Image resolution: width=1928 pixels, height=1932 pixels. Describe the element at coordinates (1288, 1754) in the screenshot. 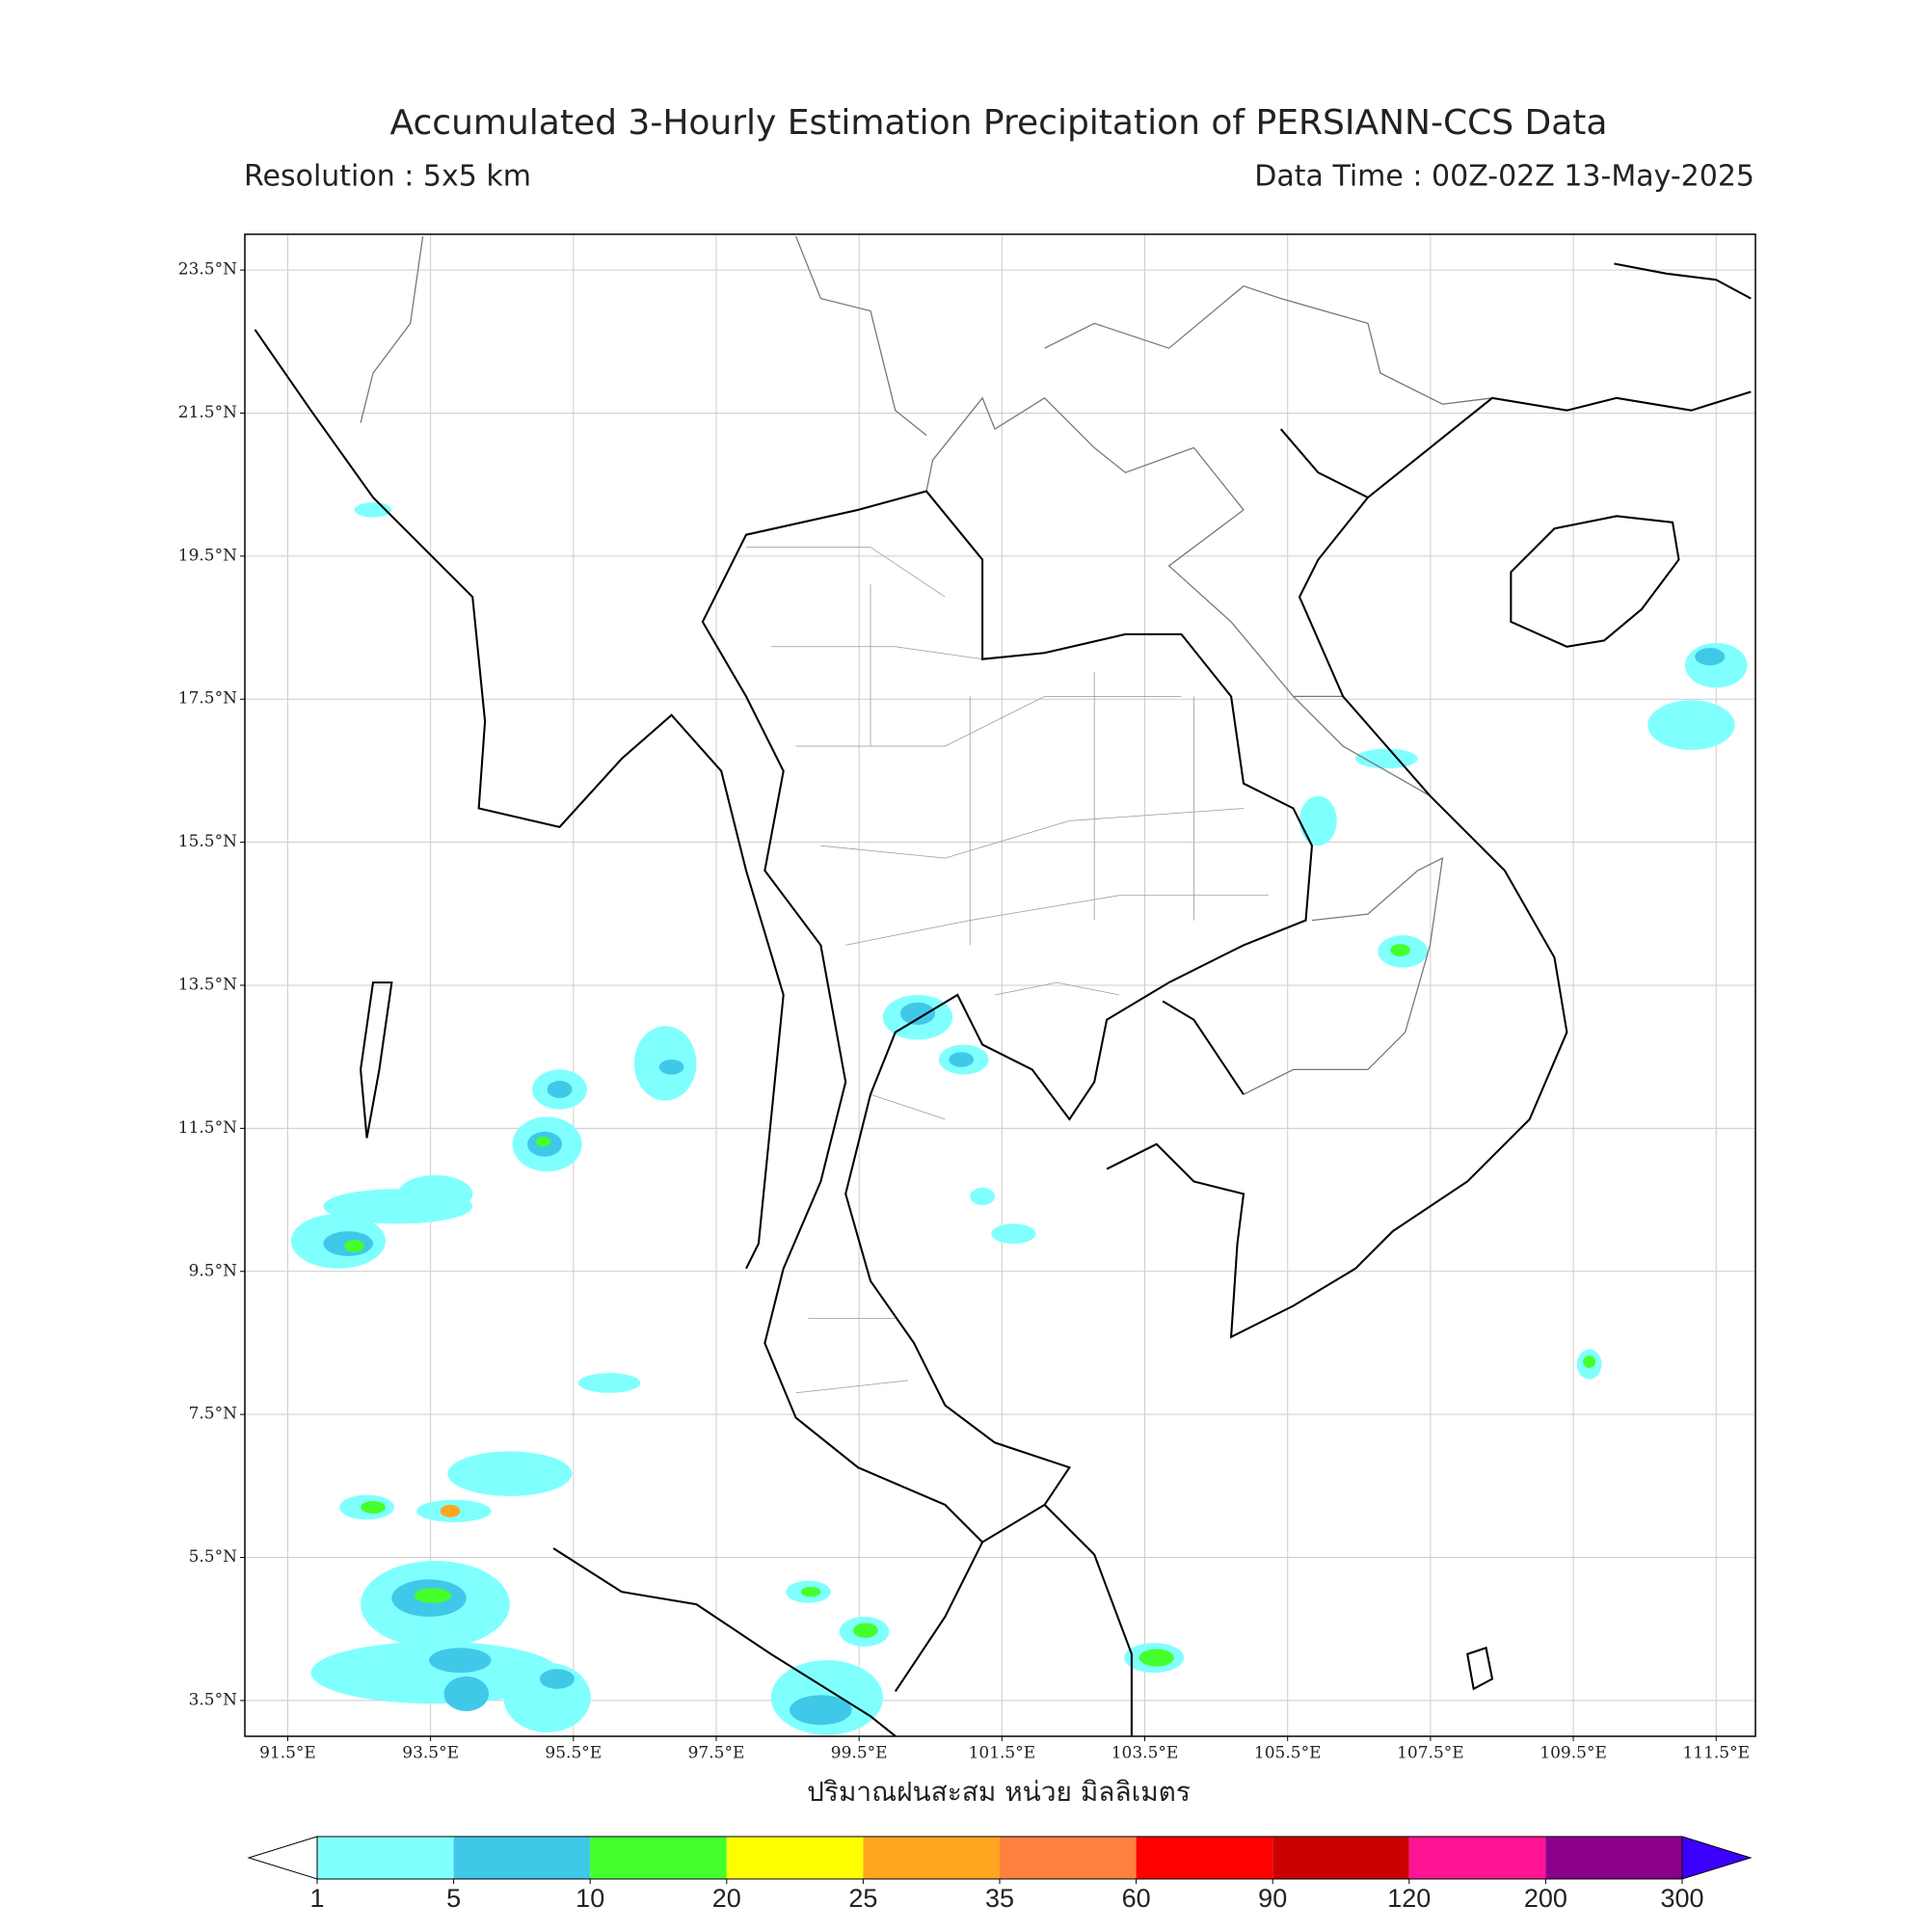

I see `x-tick-label: 105.5°E` at that location.